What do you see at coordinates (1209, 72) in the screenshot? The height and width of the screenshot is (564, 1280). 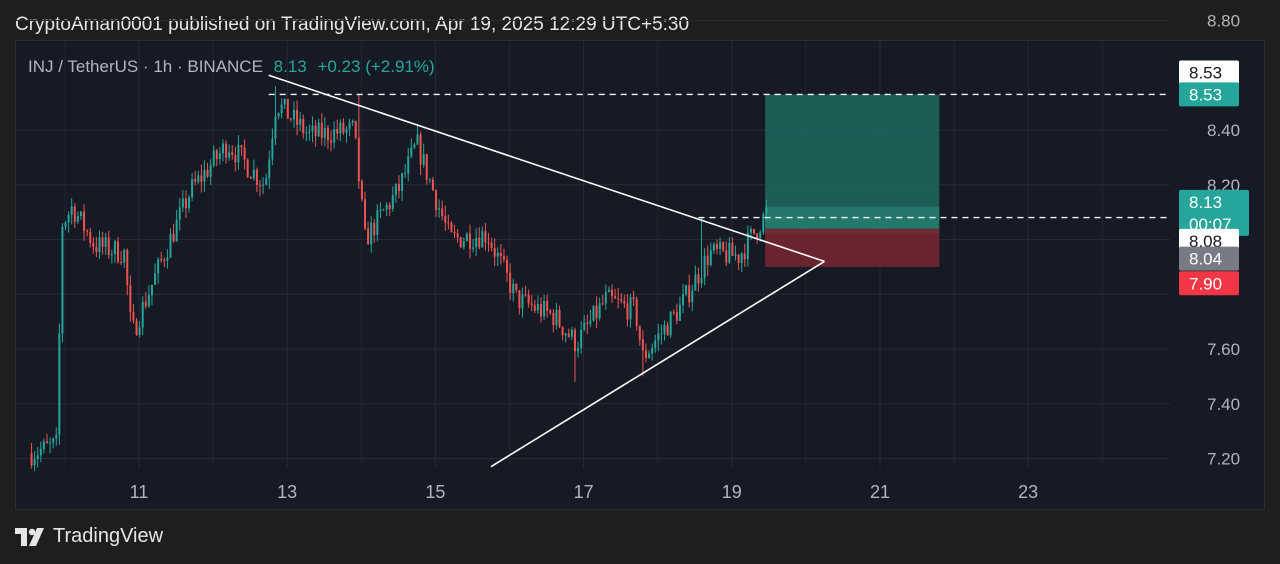 I see `price-label-target_outline-bg` at bounding box center [1209, 72].